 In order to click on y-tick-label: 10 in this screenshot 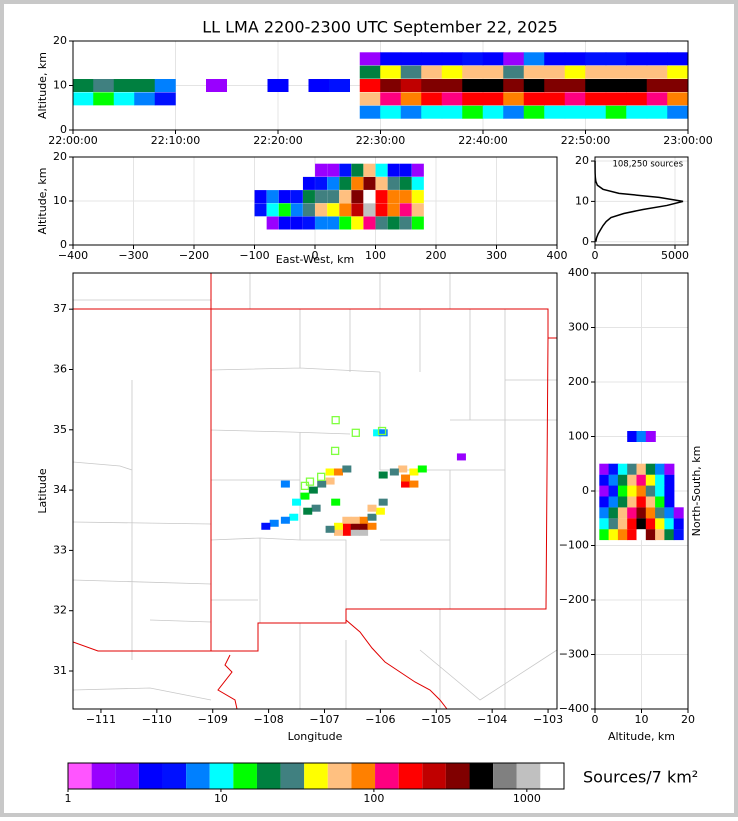, I will do `click(60, 85)`.